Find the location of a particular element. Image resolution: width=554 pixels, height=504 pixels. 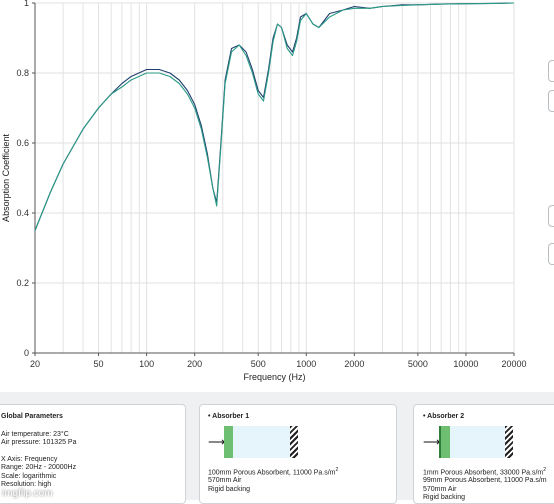

x-tick-label: 2000 is located at coordinates (354, 364).